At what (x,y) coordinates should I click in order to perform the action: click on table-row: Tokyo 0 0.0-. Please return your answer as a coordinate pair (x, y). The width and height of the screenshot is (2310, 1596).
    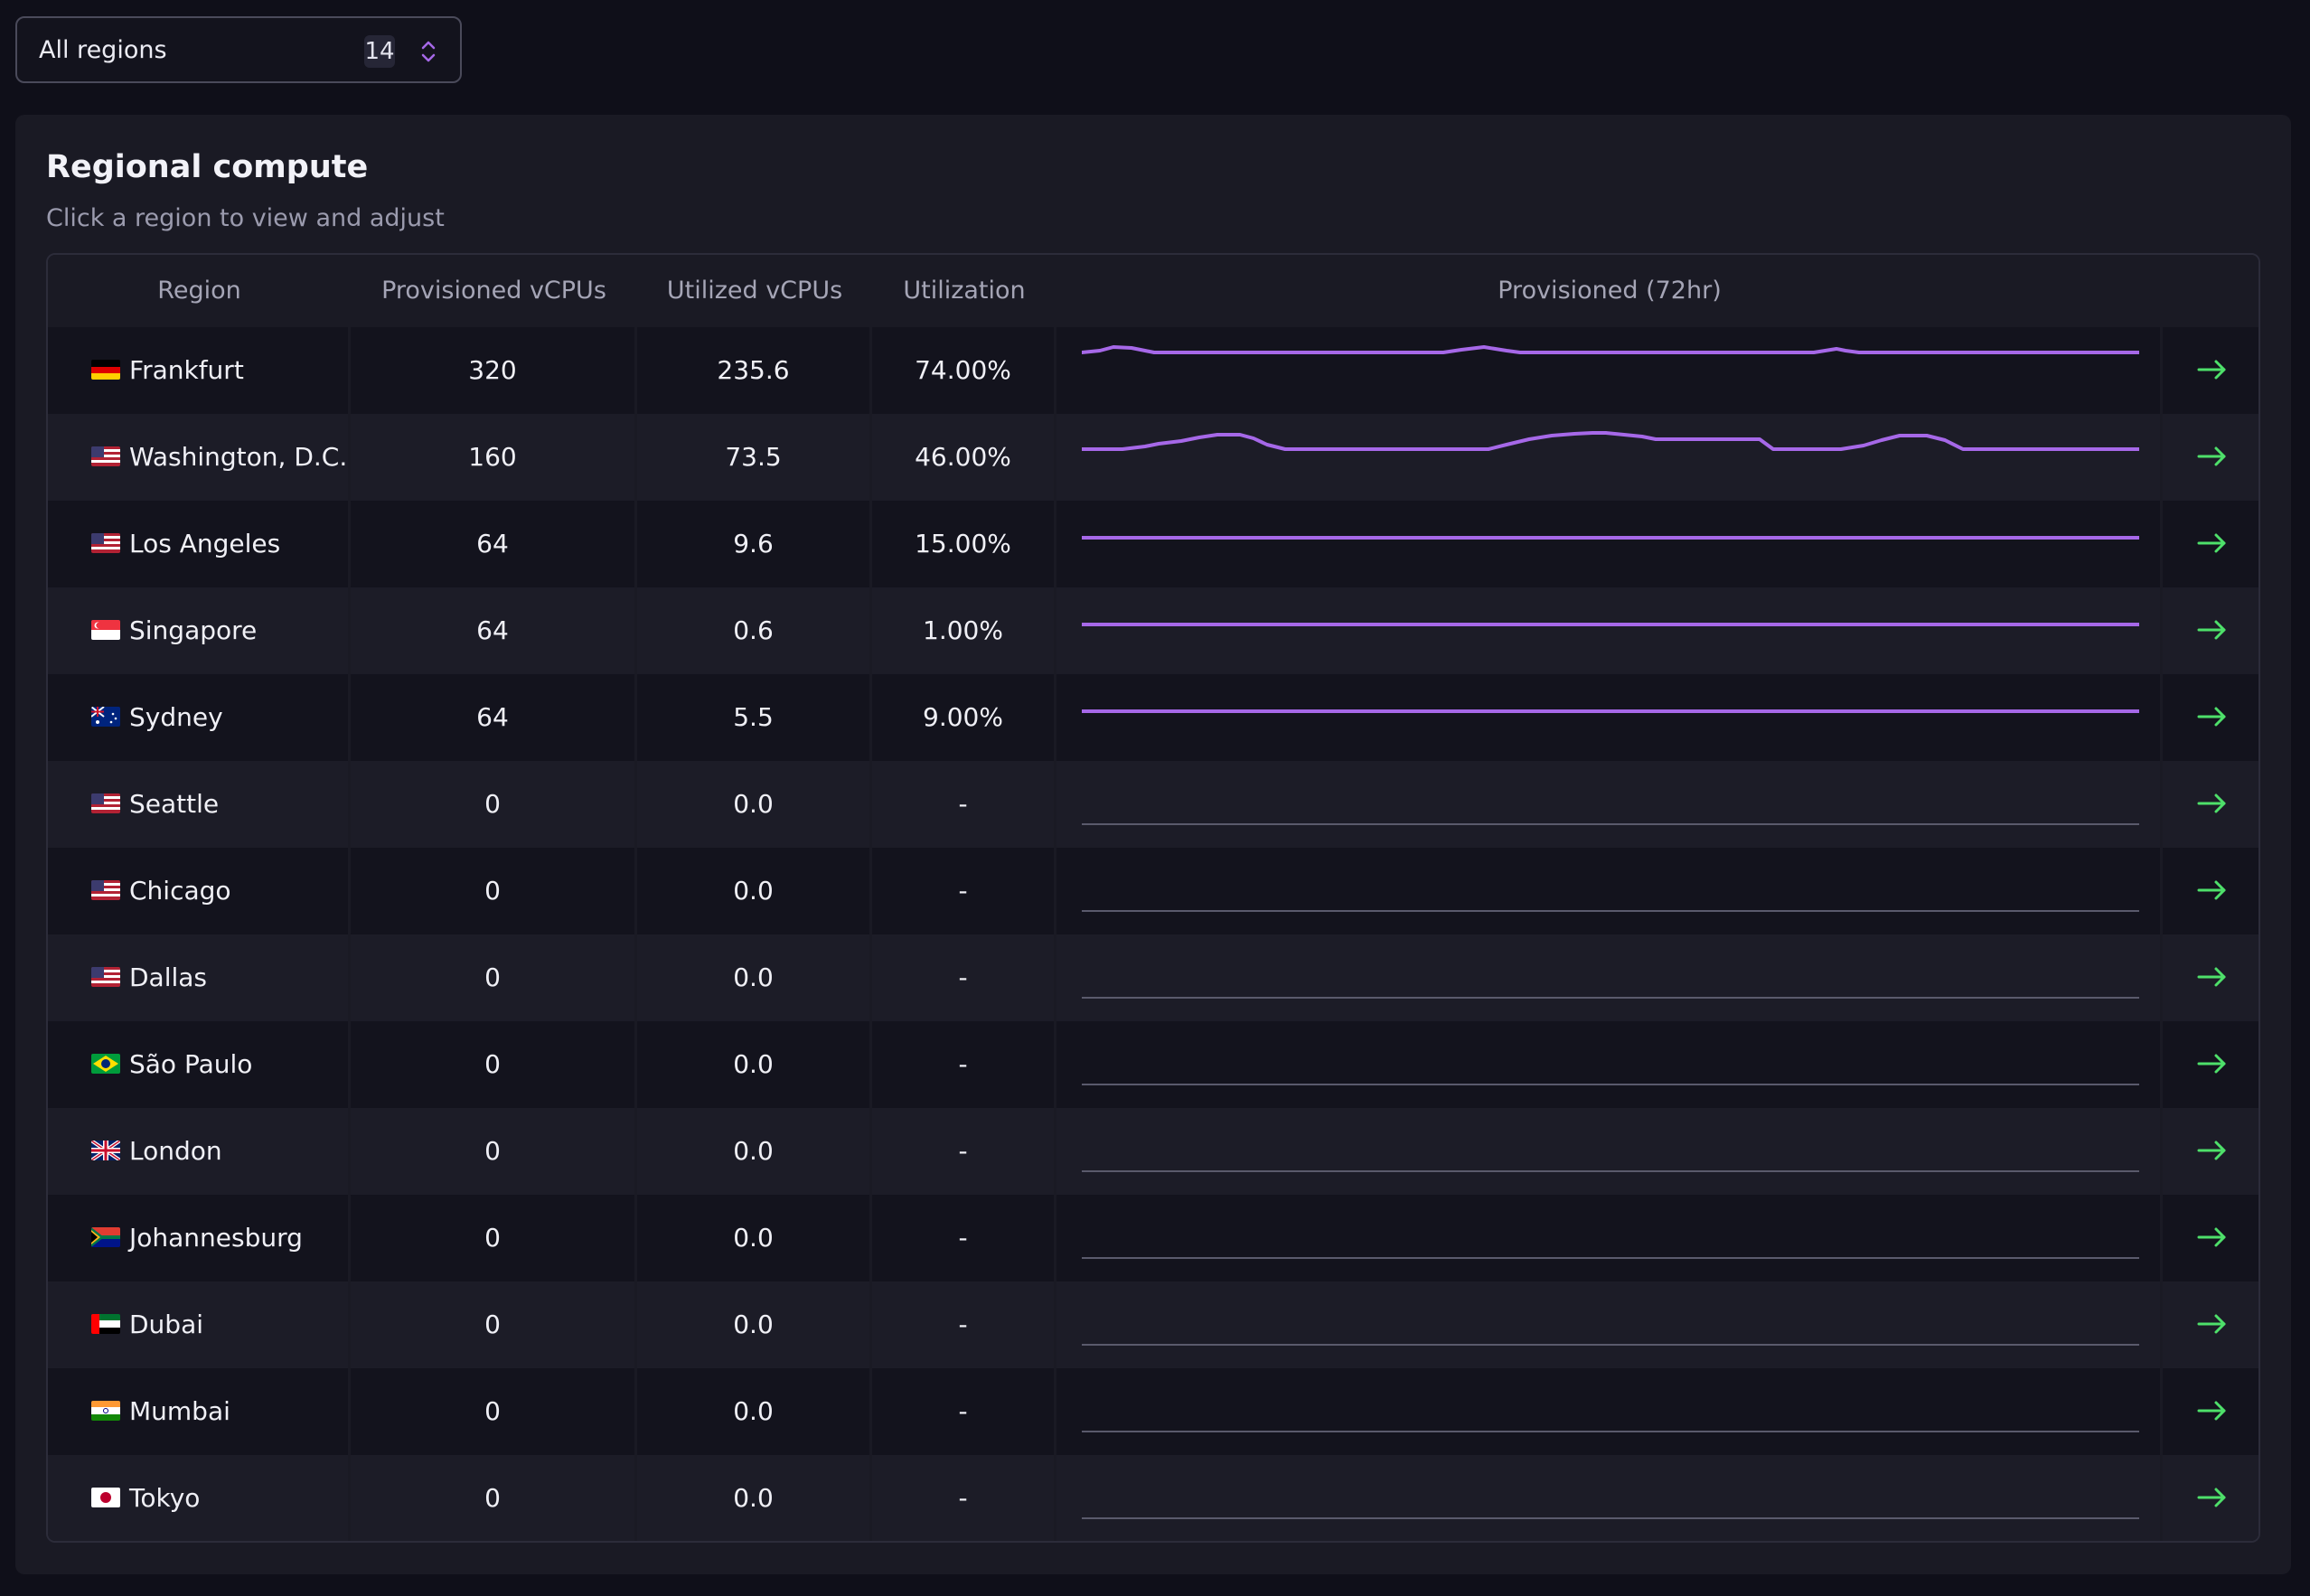
    Looking at the image, I should click on (1153, 1498).